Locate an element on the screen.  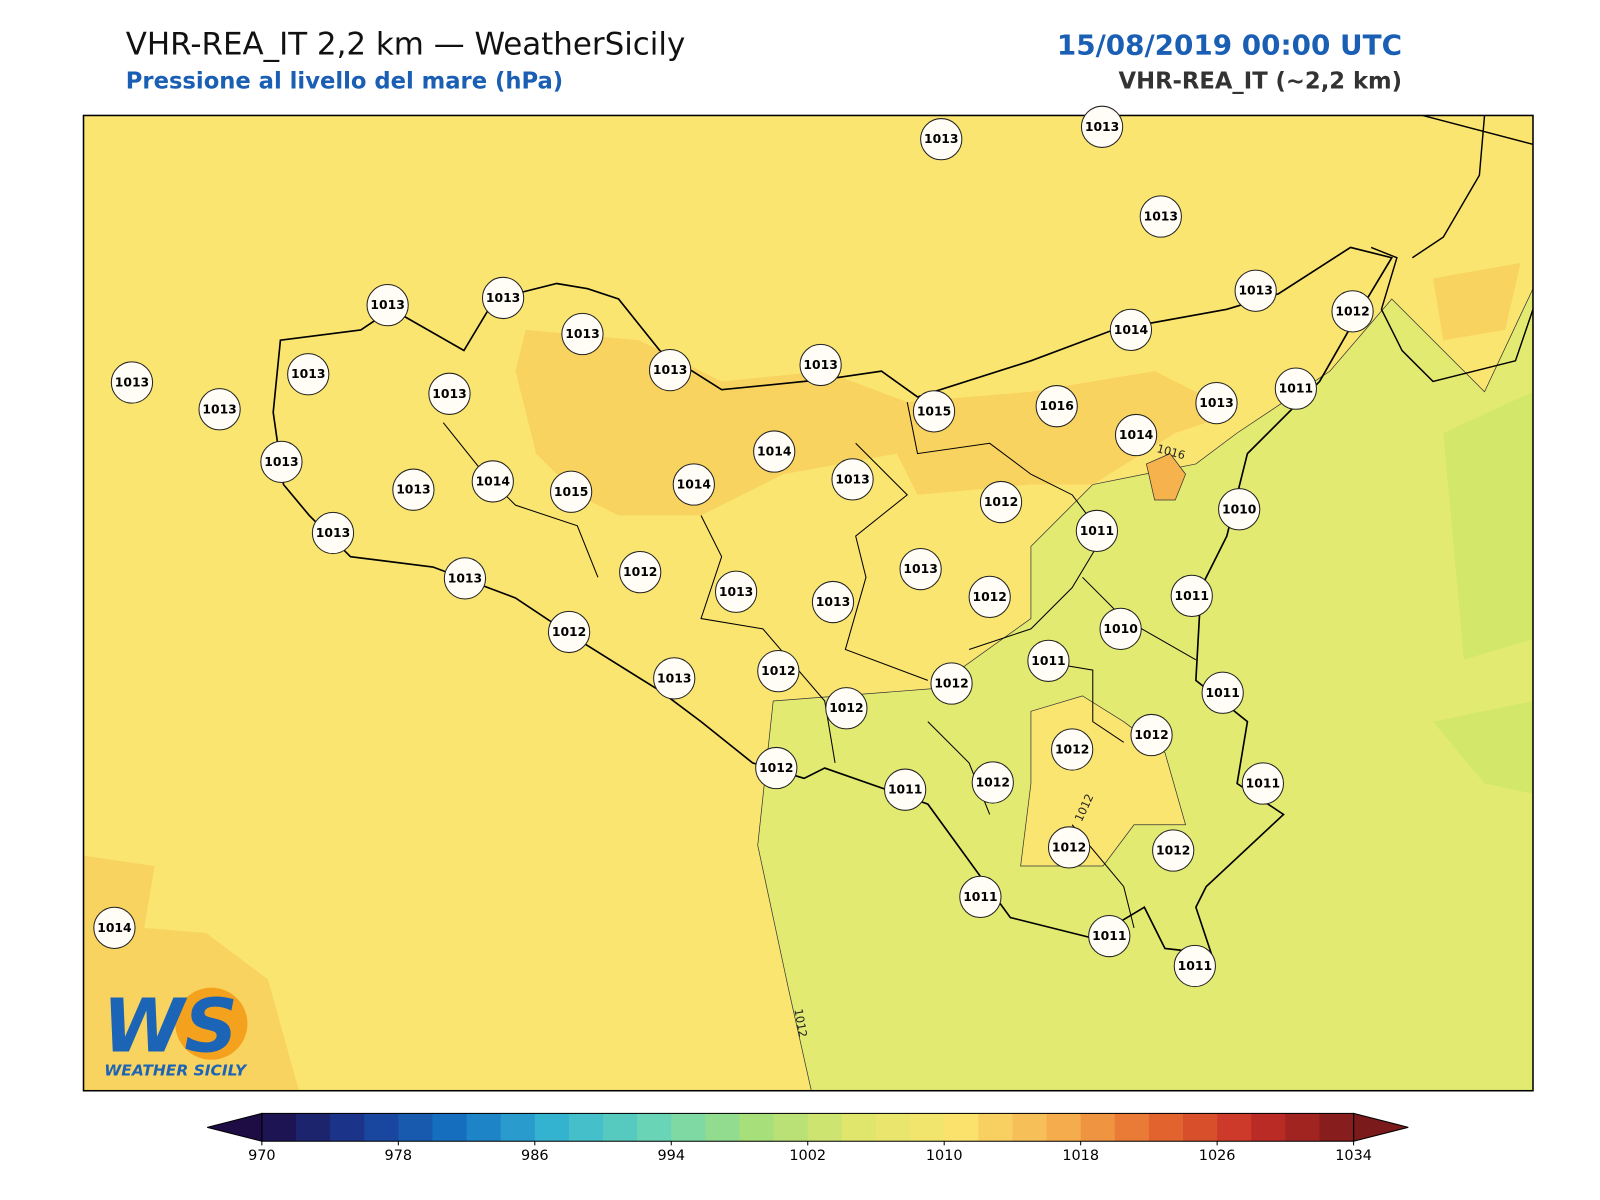
title: VHR-REA_IT 2,2 km — WeatherSicily is located at coordinates (406, 45).